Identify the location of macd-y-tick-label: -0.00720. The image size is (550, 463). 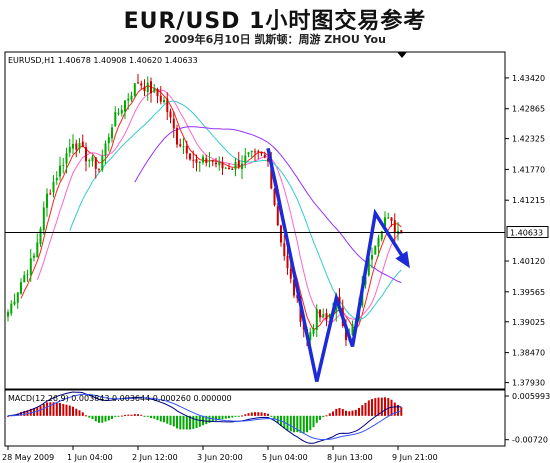
(530, 440).